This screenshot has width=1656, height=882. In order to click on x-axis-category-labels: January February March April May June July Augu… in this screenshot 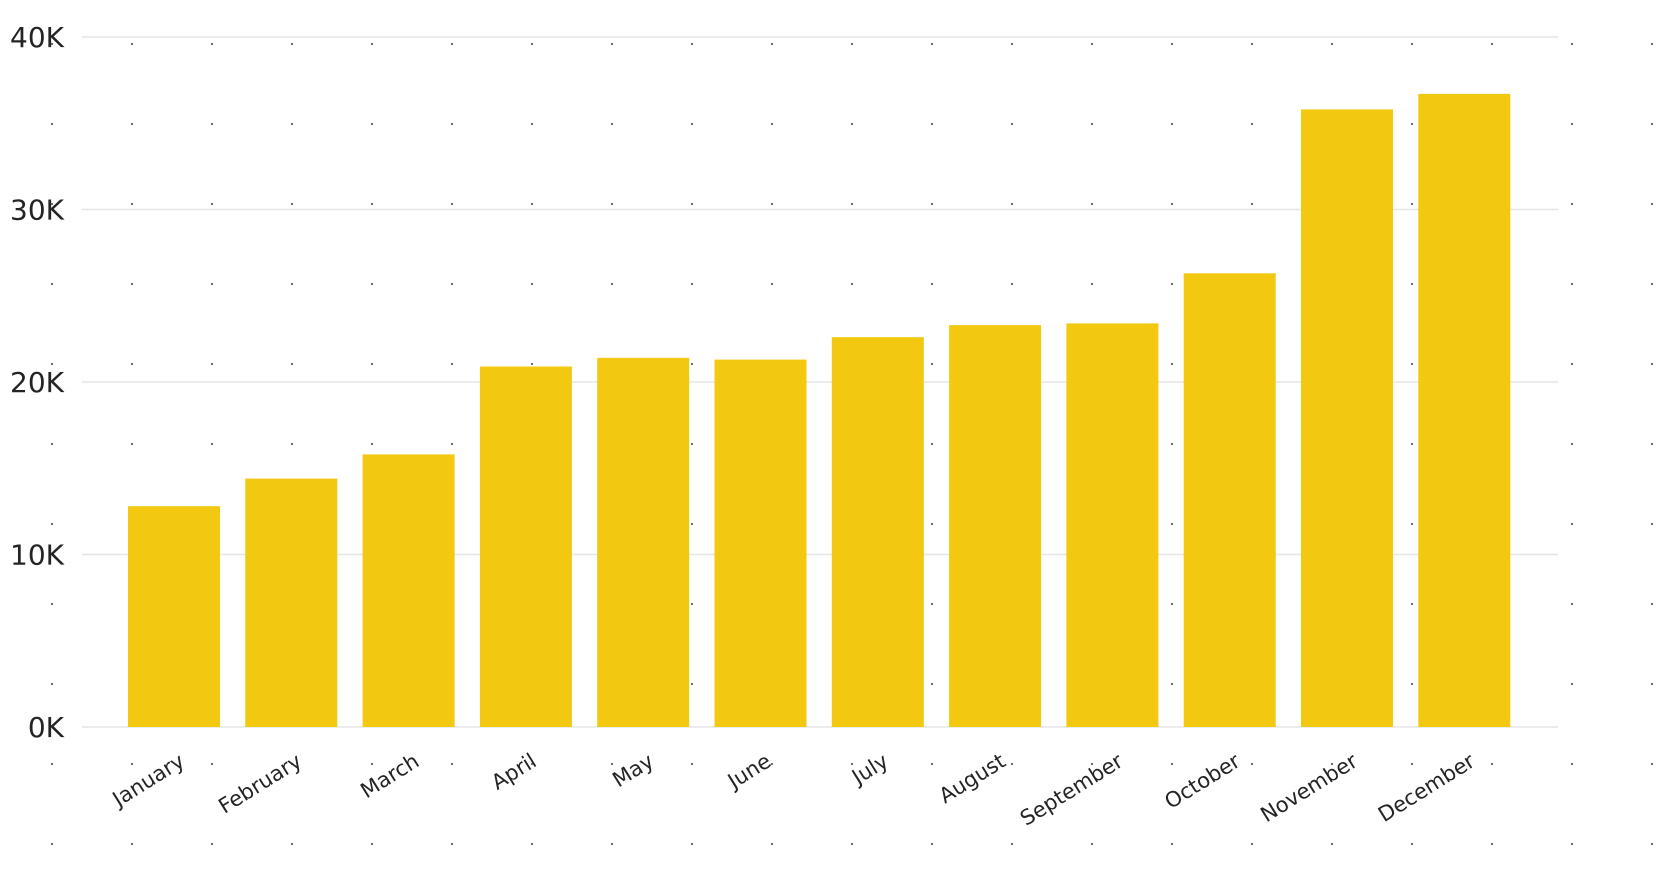, I will do `click(793, 790)`.